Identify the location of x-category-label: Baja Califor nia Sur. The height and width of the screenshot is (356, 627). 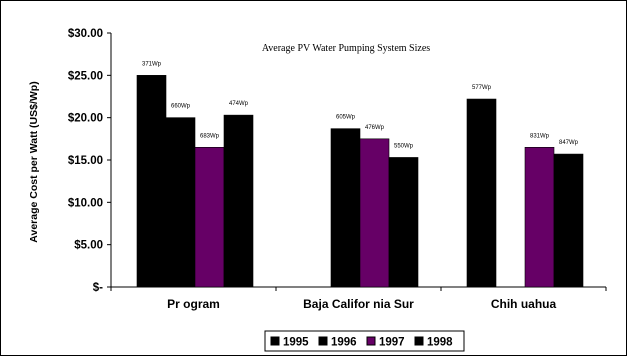
(358, 304).